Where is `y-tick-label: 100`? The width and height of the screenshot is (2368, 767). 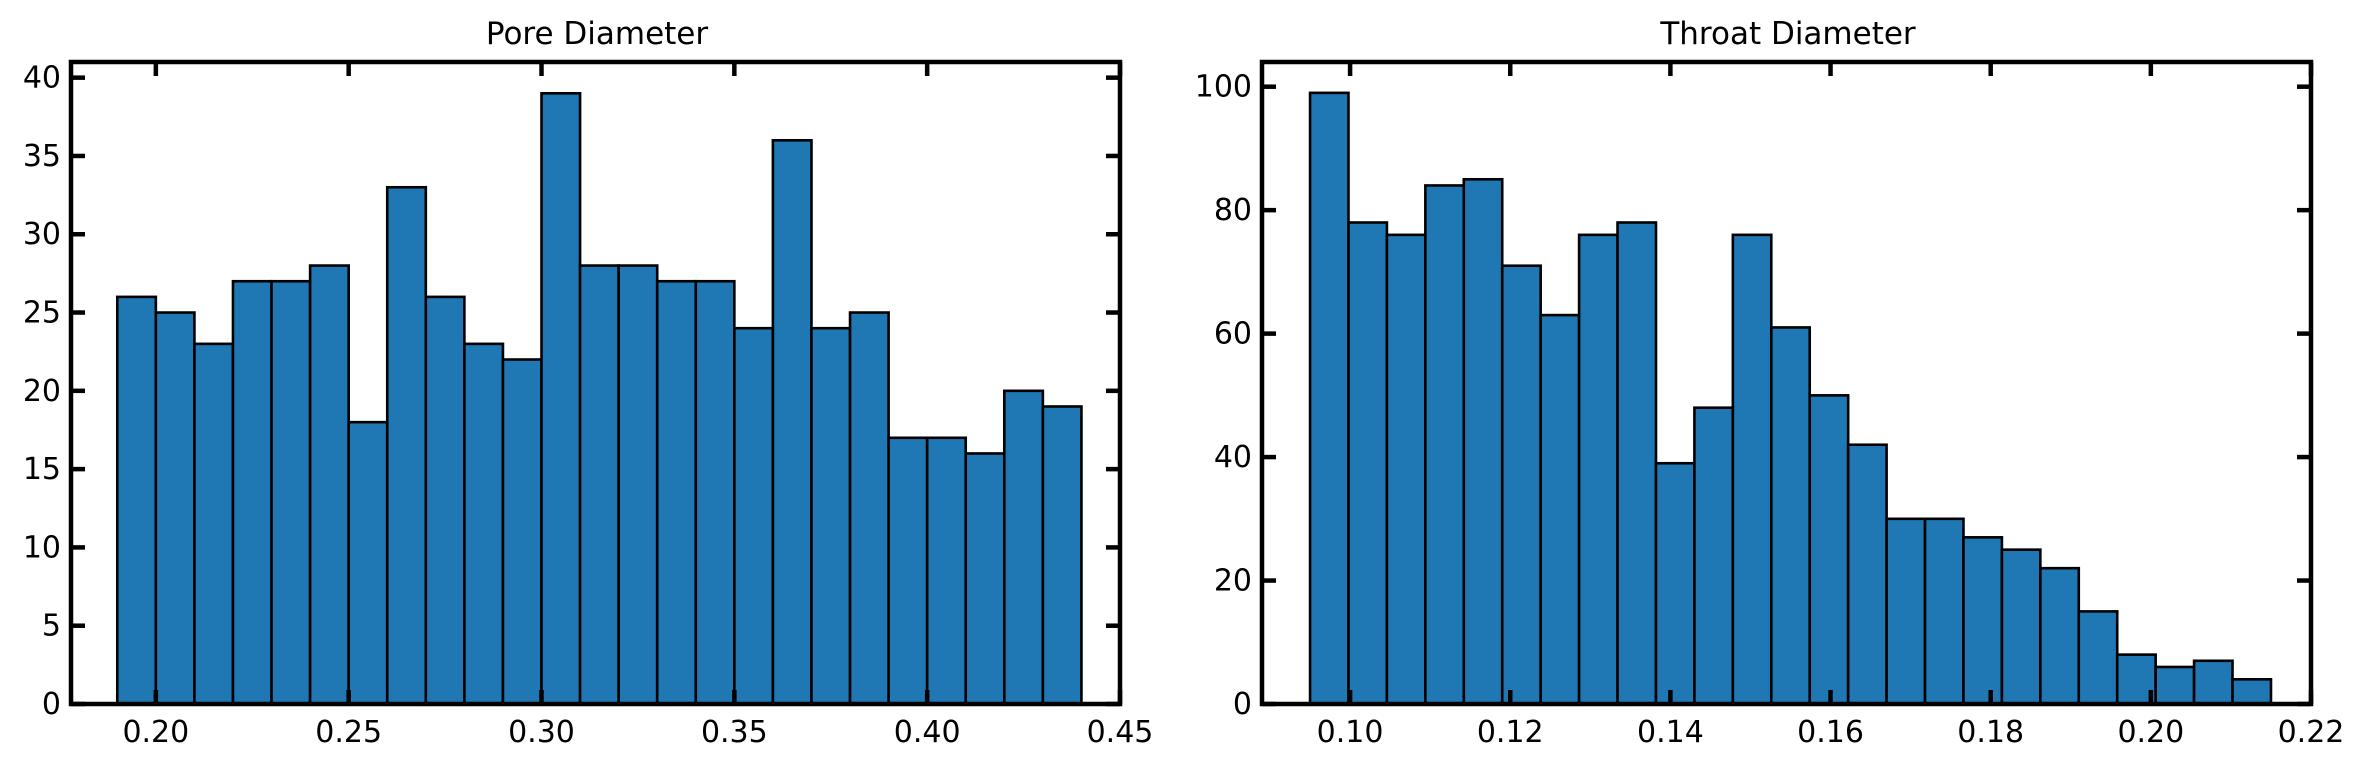
y-tick-label: 100 is located at coordinates (1223, 87).